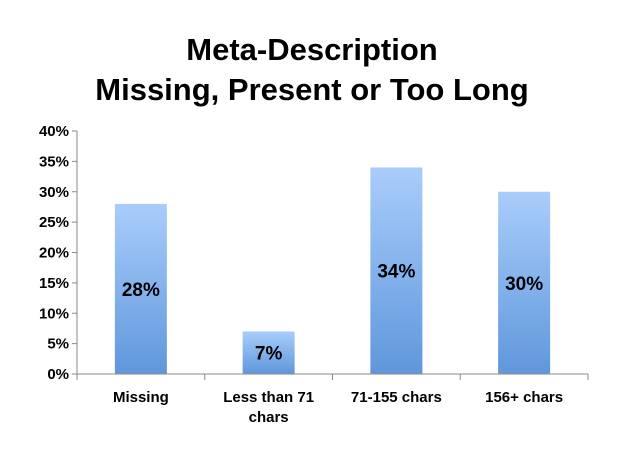  What do you see at coordinates (54, 283) in the screenshot?
I see `y-tick-label: 15%` at bounding box center [54, 283].